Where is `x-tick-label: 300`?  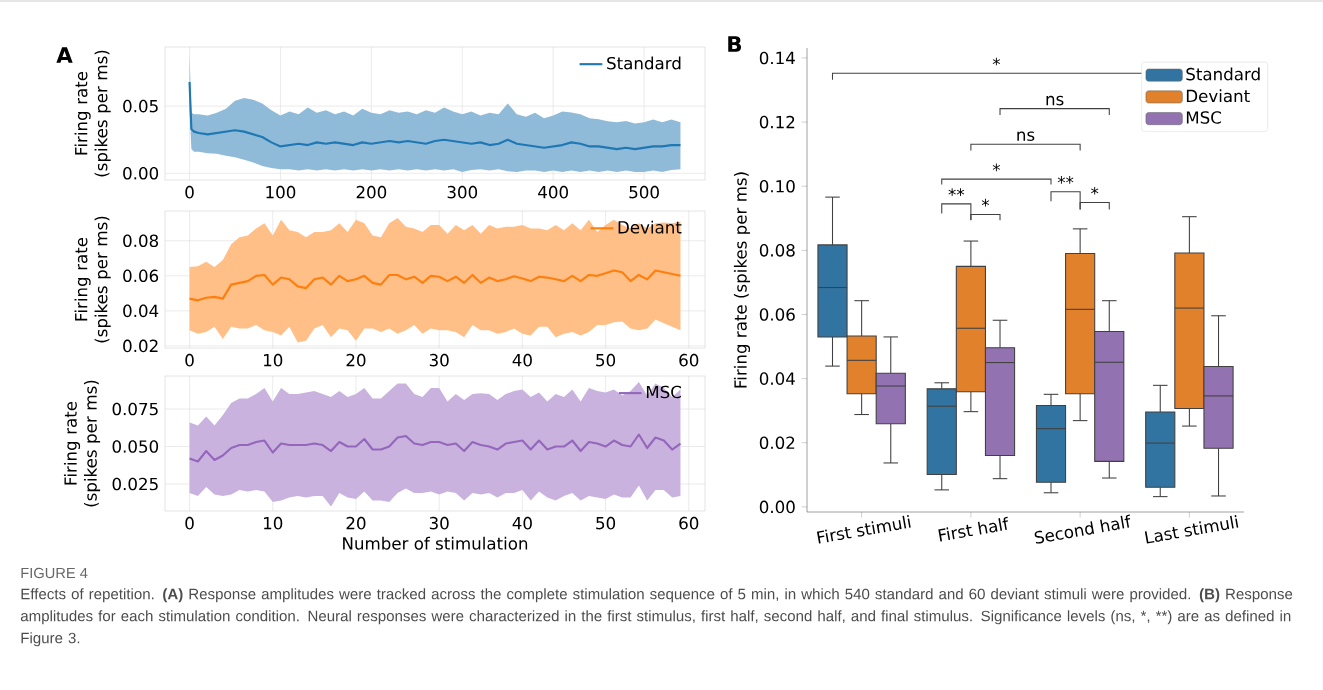 x-tick-label: 300 is located at coordinates (462, 192).